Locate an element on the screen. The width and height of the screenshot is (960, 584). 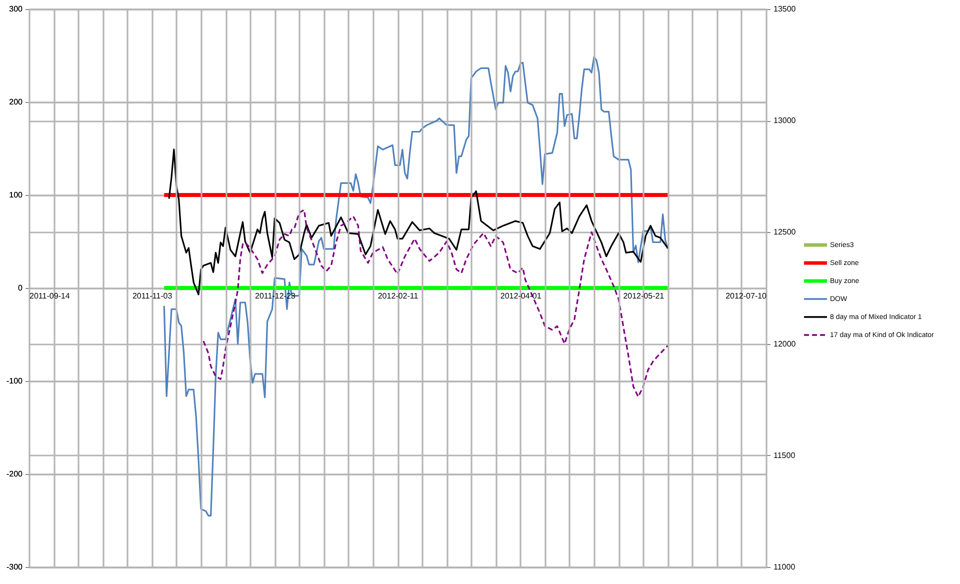
x-tick-label: 2012-04-01 is located at coordinates (521, 296).